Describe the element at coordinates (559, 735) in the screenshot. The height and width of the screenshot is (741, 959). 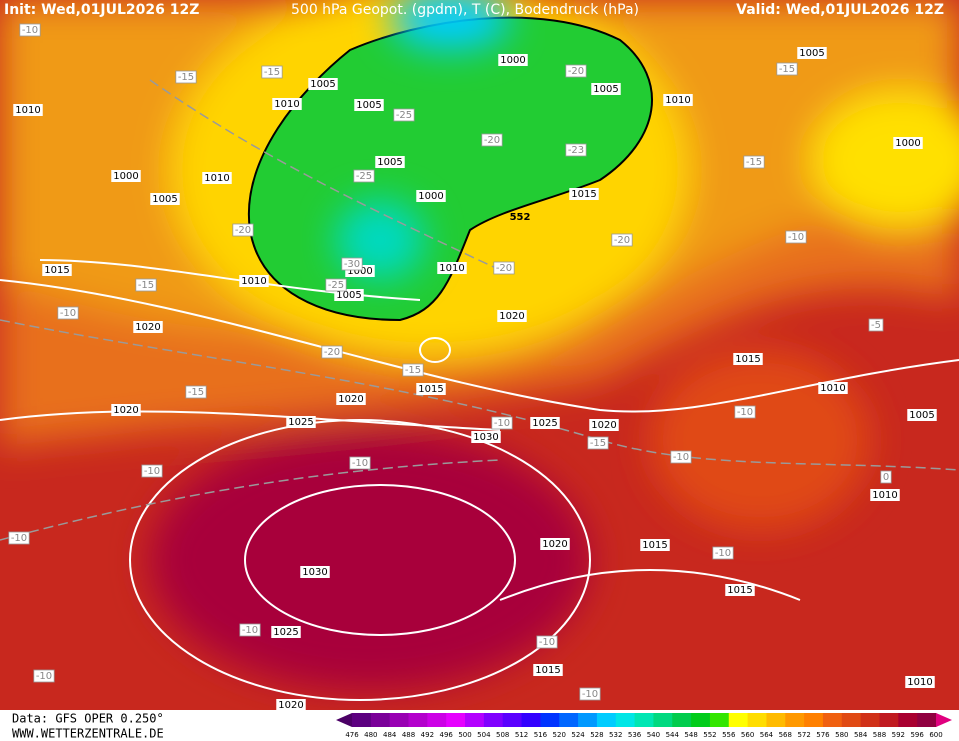
I see `colorbar-label: 520` at that location.